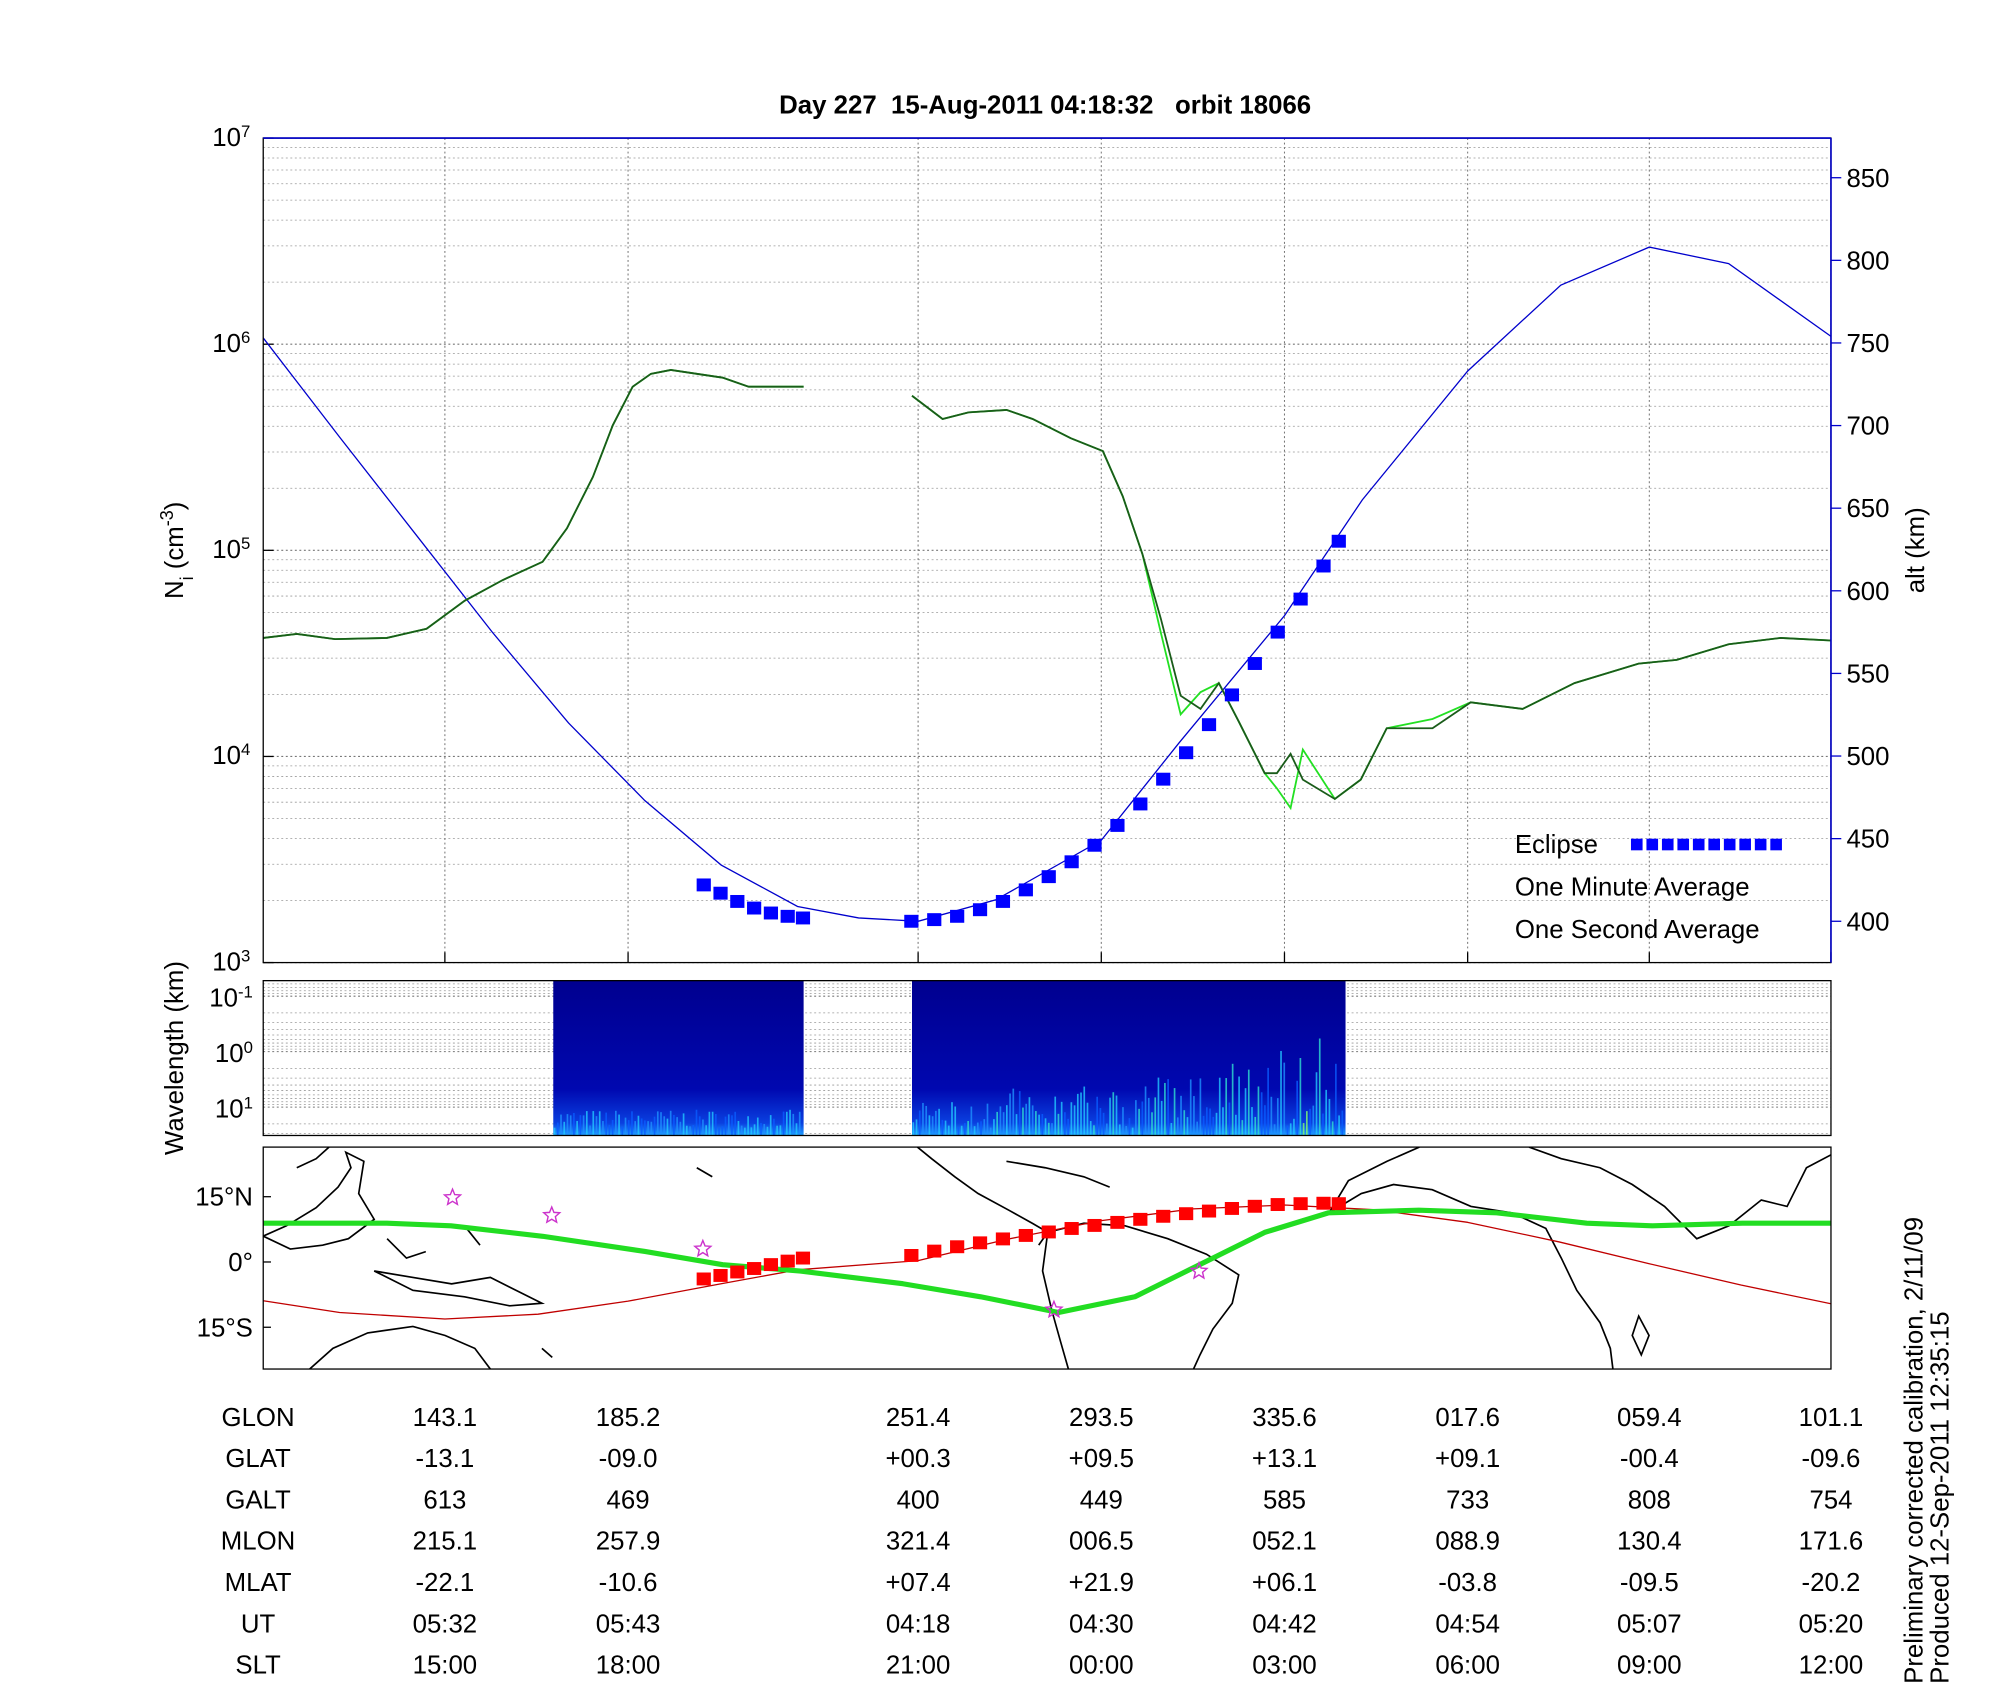 Image resolution: width=2000 pixels, height=1700 pixels. I want to click on y2-axis-label: alt (km), so click(1916, 550).